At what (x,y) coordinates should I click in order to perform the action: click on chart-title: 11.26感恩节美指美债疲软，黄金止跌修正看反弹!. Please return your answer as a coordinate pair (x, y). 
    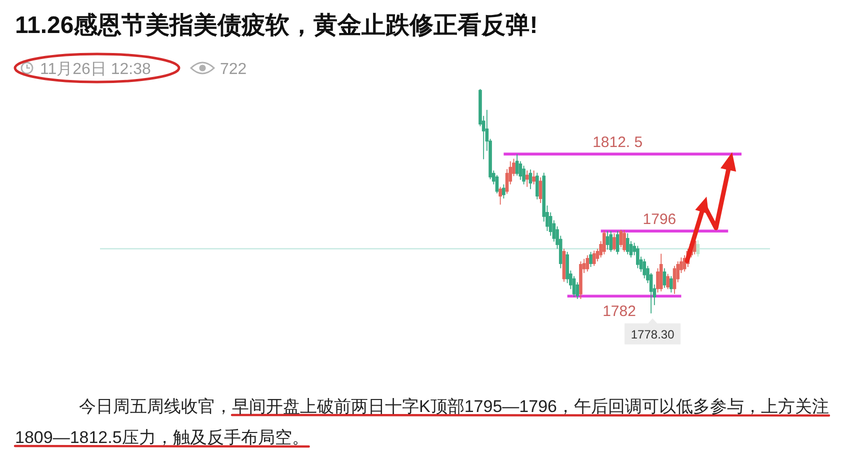
    Looking at the image, I should click on (276, 26).